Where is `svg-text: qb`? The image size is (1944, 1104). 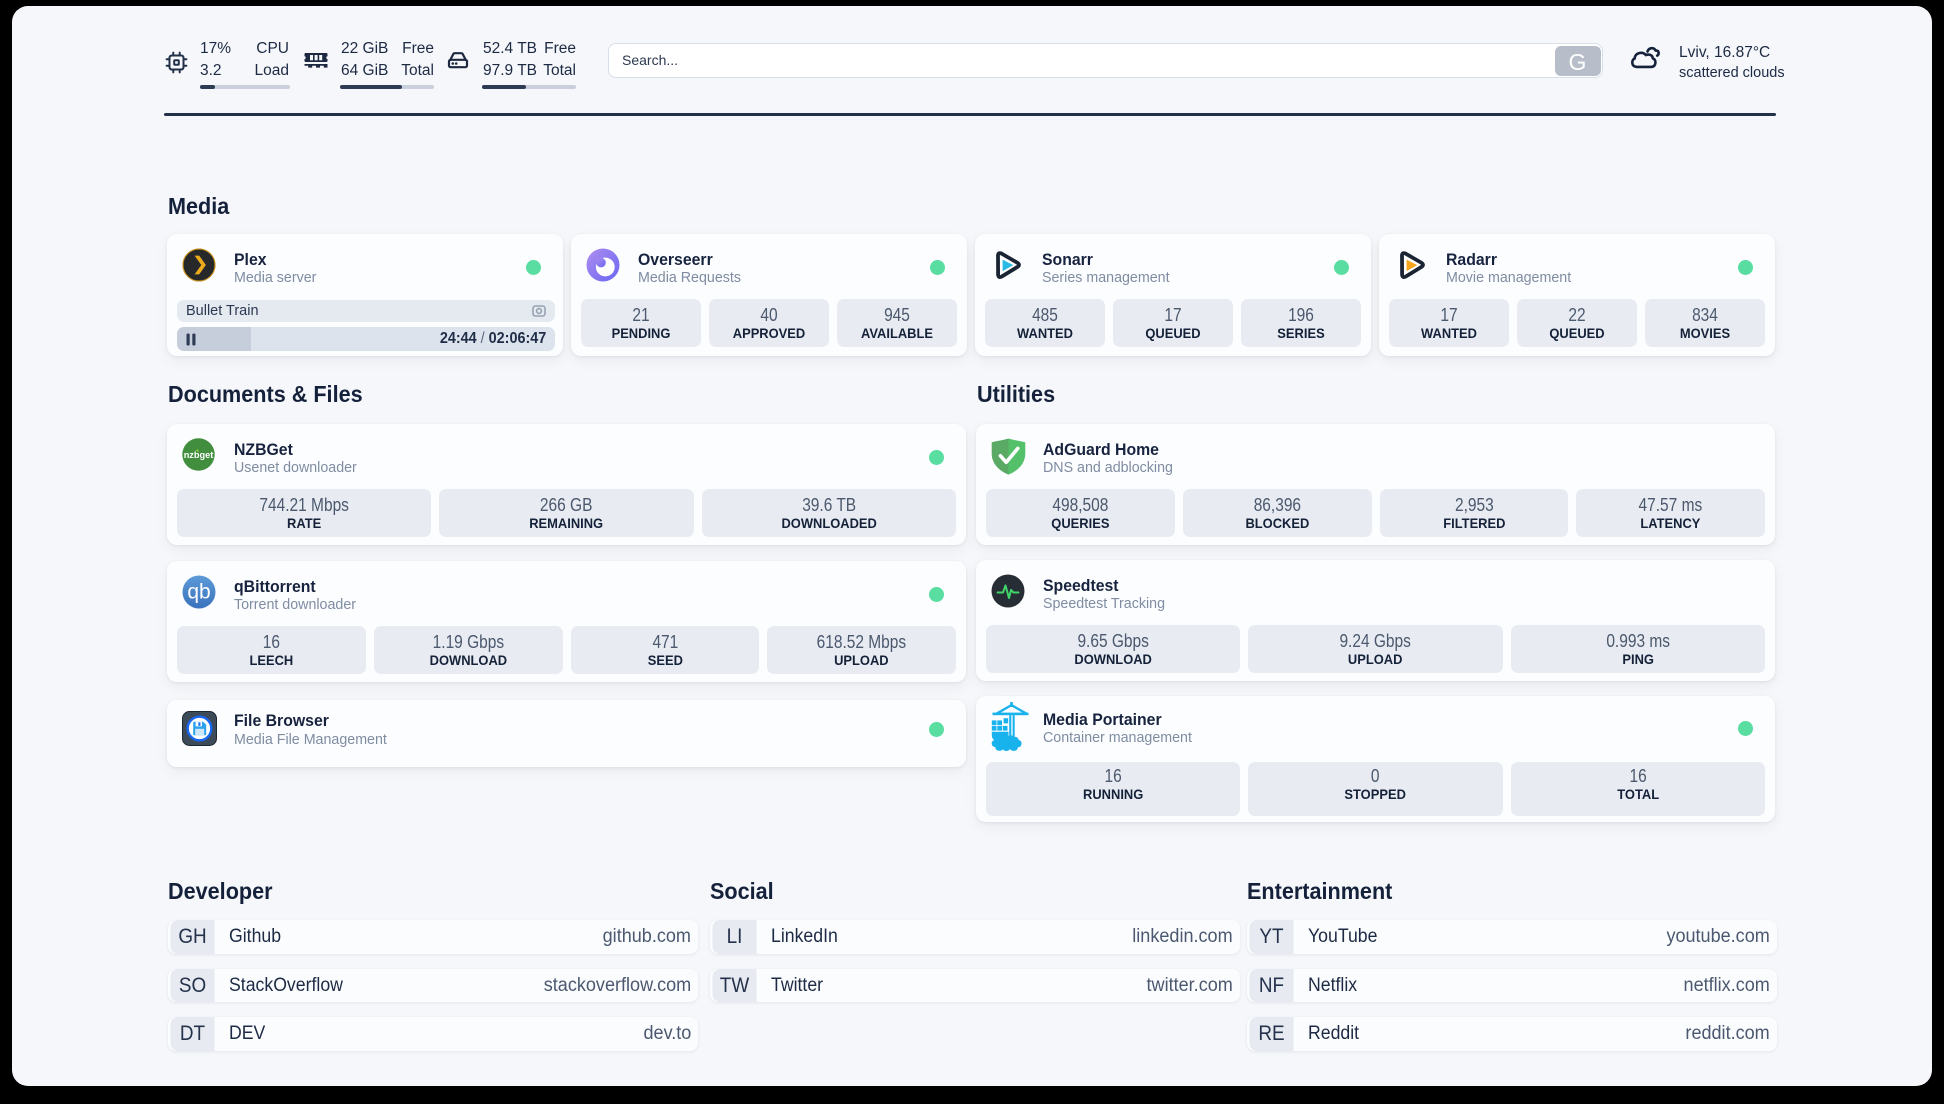
svg-text: qb is located at coordinates (198, 592).